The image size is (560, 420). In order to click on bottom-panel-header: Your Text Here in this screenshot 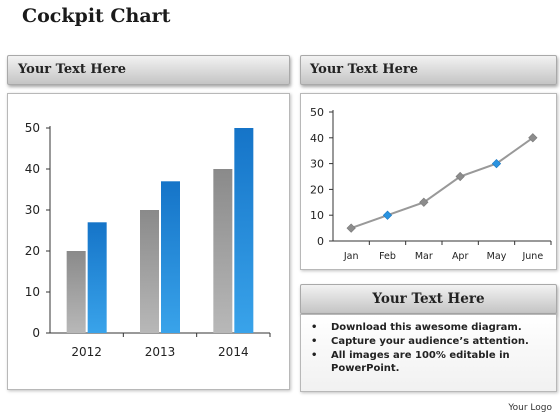, I will do `click(428, 299)`.